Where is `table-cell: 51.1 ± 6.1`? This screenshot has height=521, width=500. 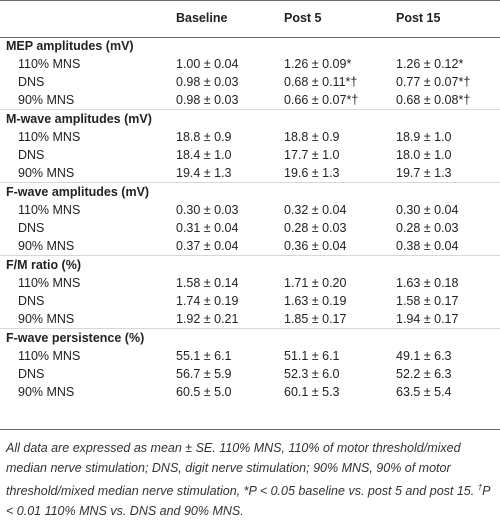
table-cell: 51.1 ± 6.1 is located at coordinates (312, 355).